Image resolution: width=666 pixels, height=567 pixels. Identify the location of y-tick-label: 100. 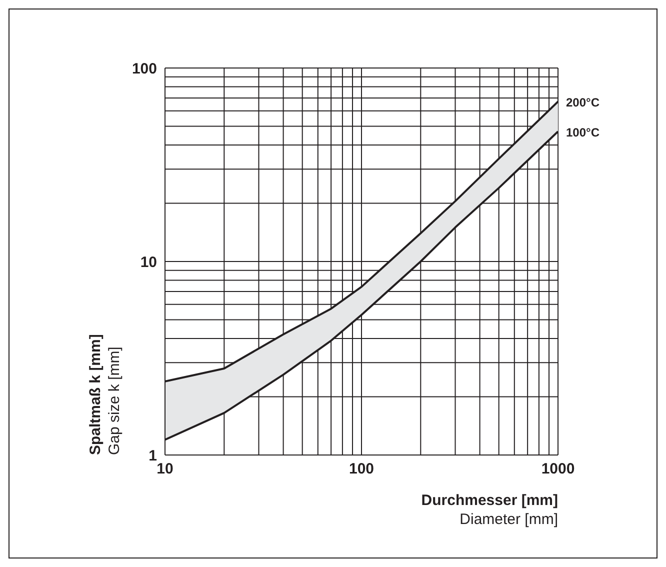
(144, 69).